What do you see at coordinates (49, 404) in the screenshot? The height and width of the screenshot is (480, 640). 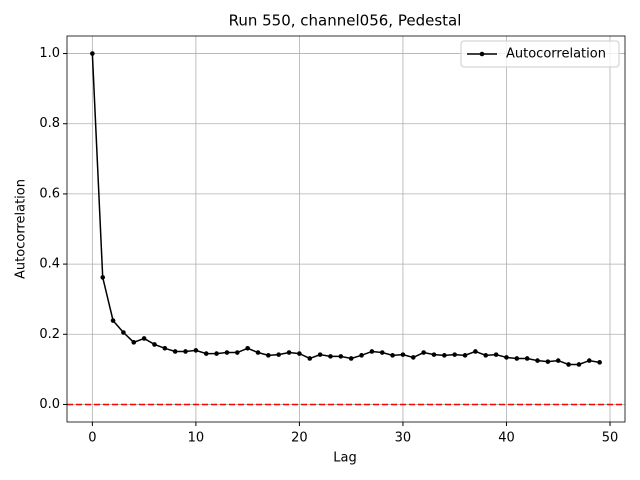 I see `y-tick-label: 0.0` at bounding box center [49, 404].